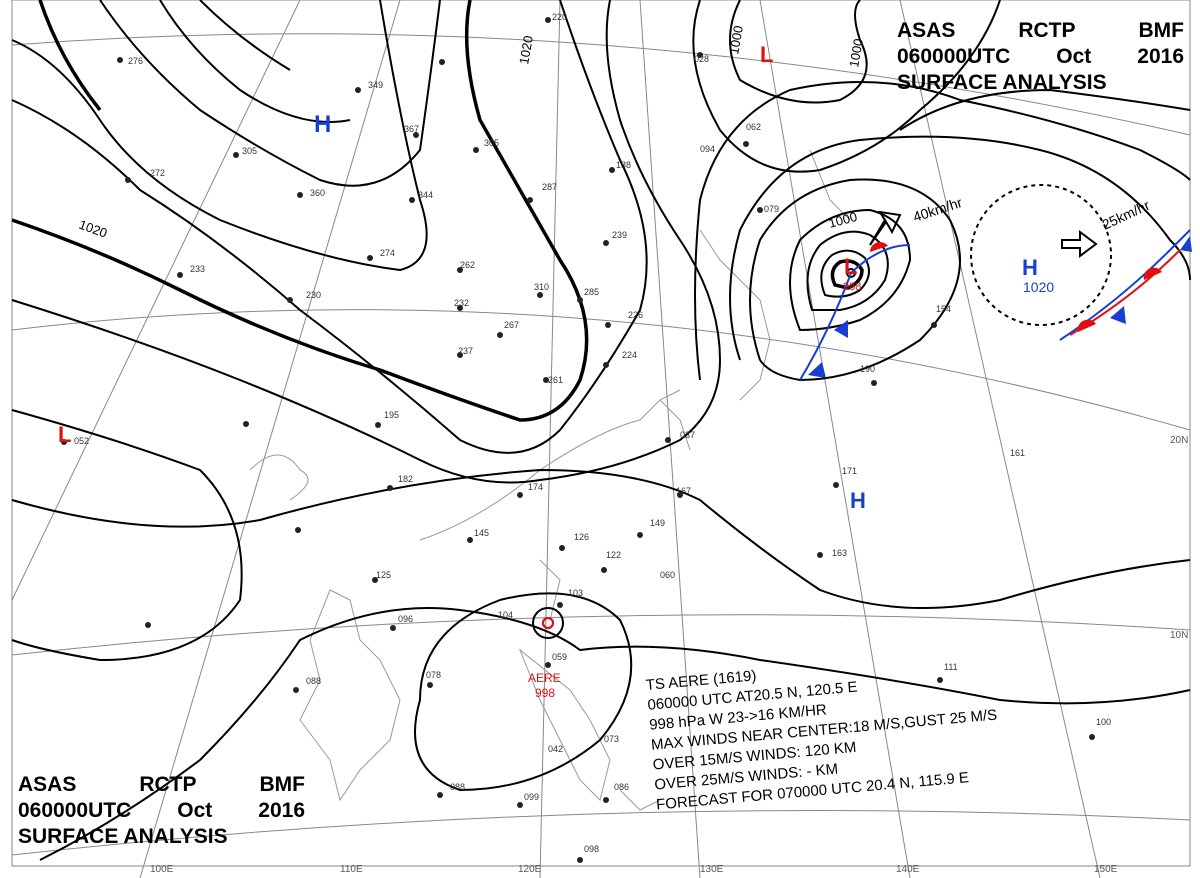 The image size is (1200, 878). I want to click on typhoon-name: AERE, so click(544, 678).